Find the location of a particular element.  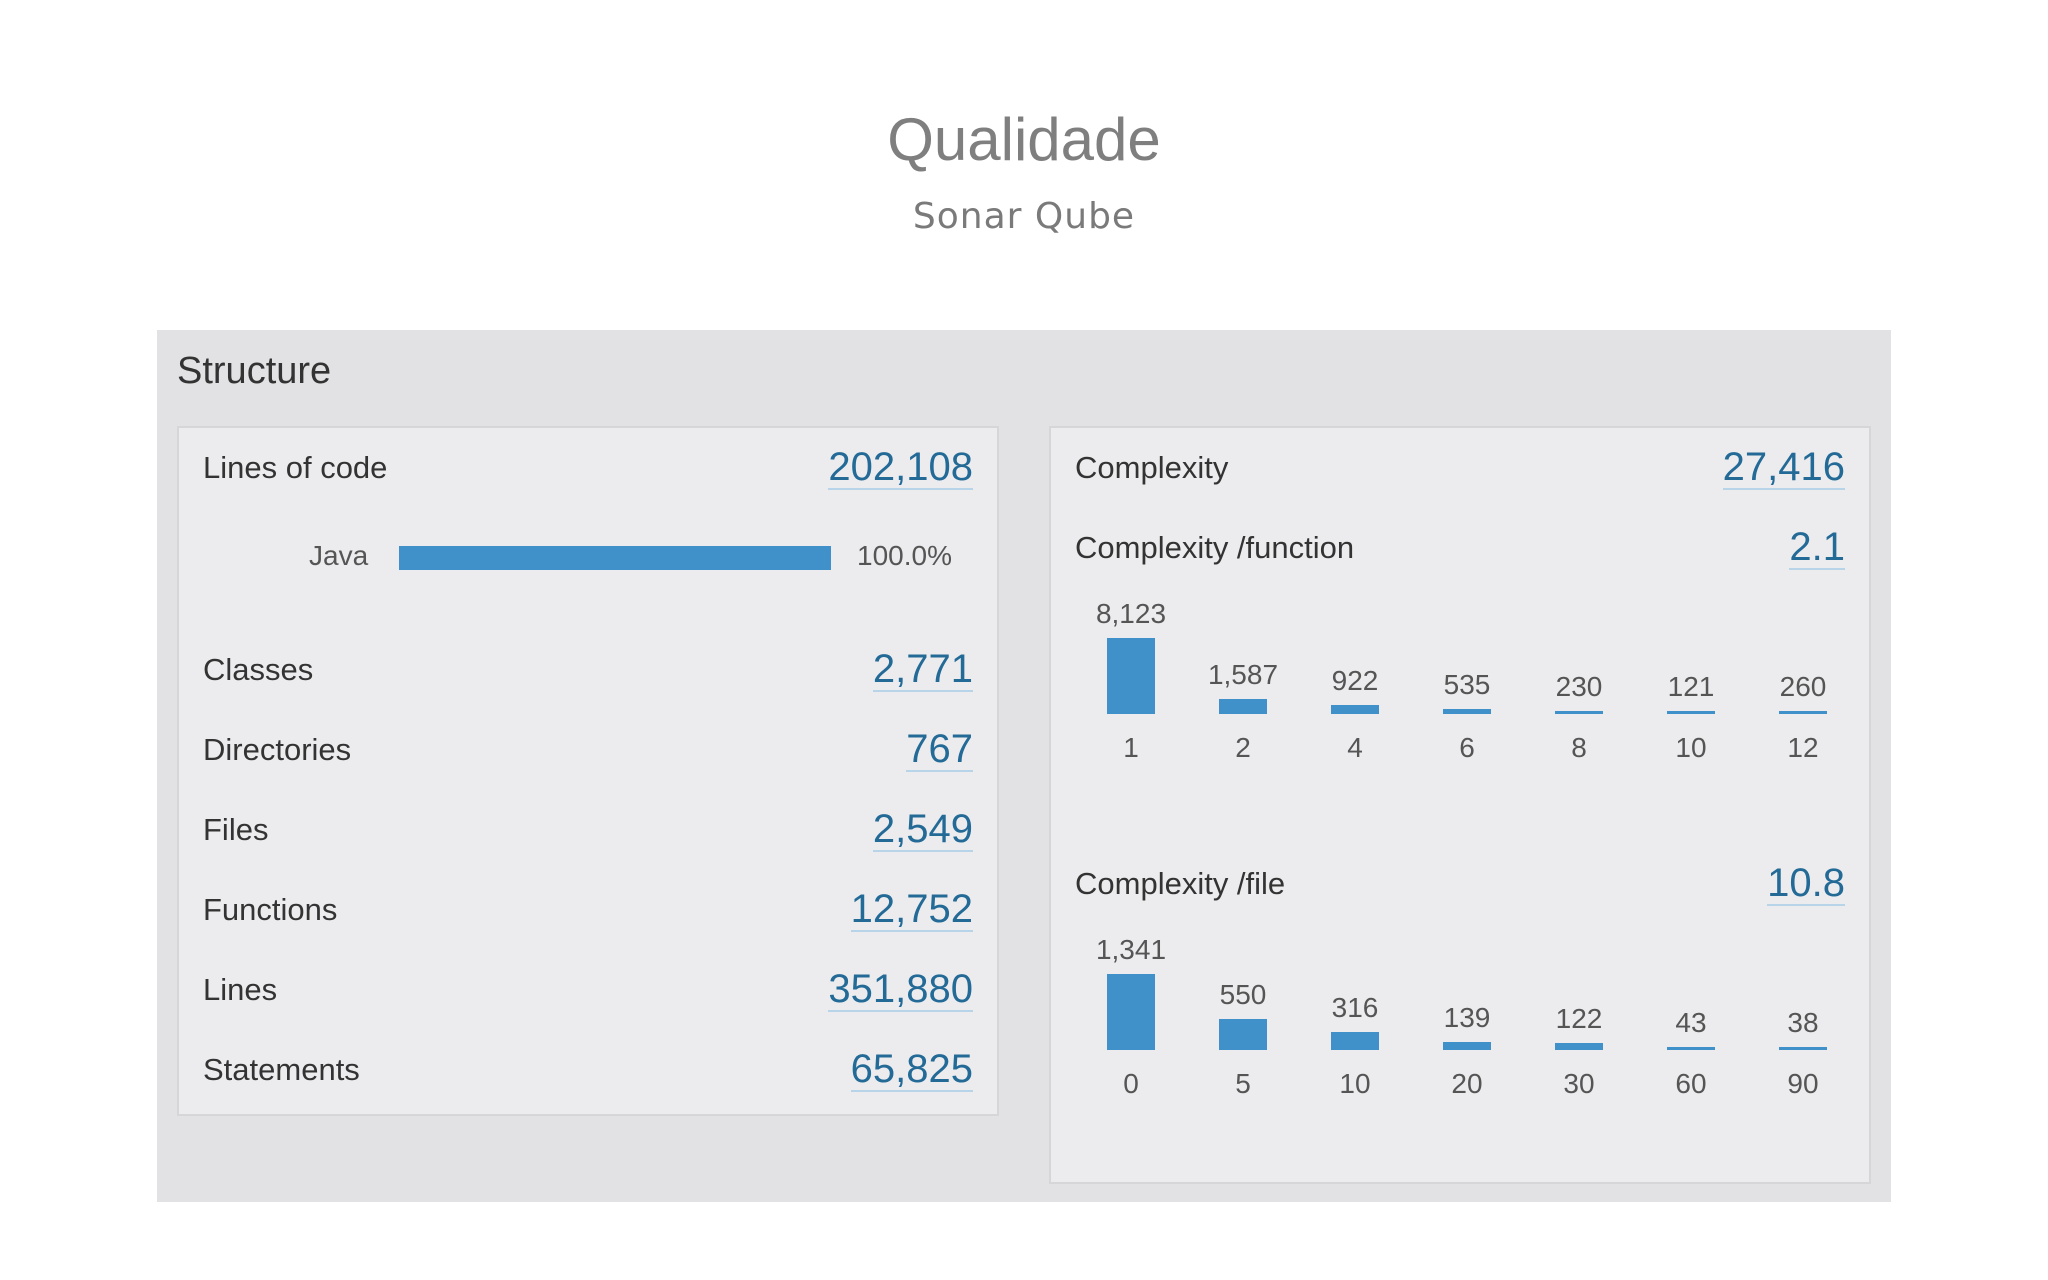

complexity-file-histogram: 1,341 0 550 5 316 10 139 20 122 30 43 60 38 90 is located at coordinates (1467, 1024).